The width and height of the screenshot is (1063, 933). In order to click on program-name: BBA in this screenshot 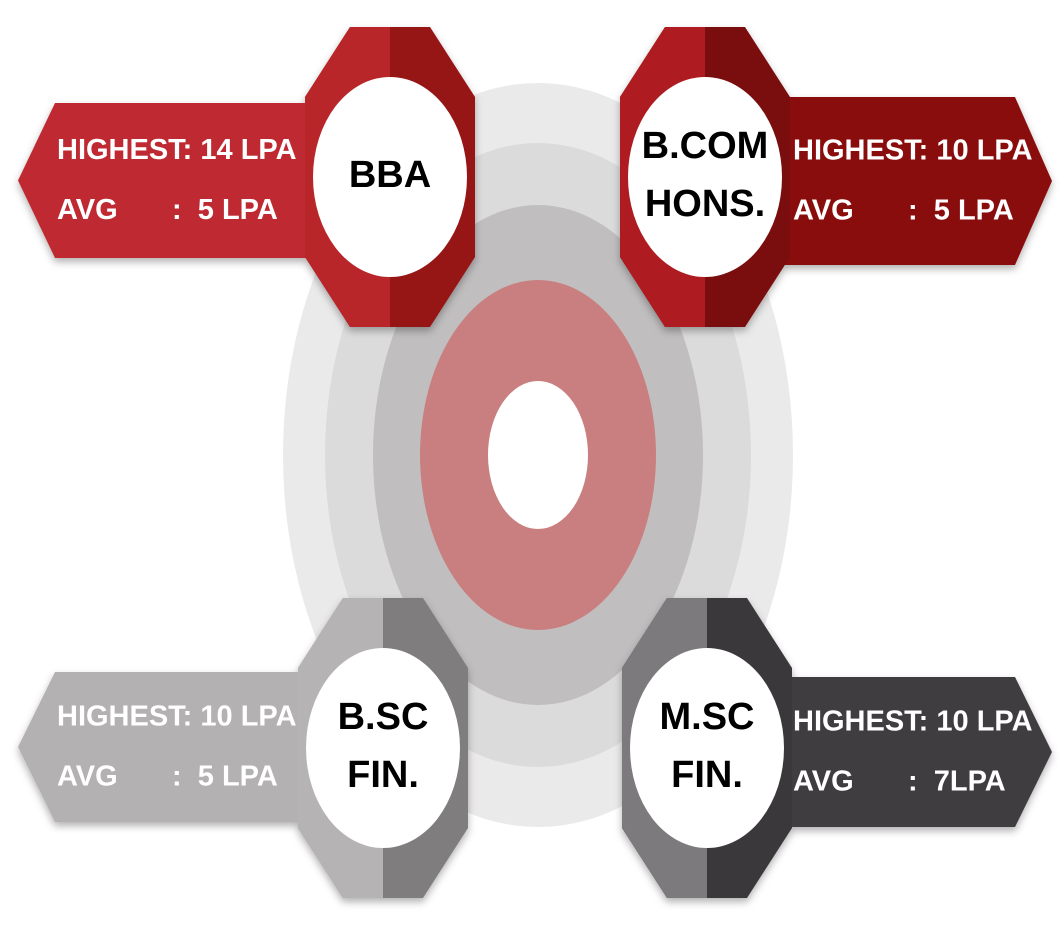, I will do `click(390, 175)`.